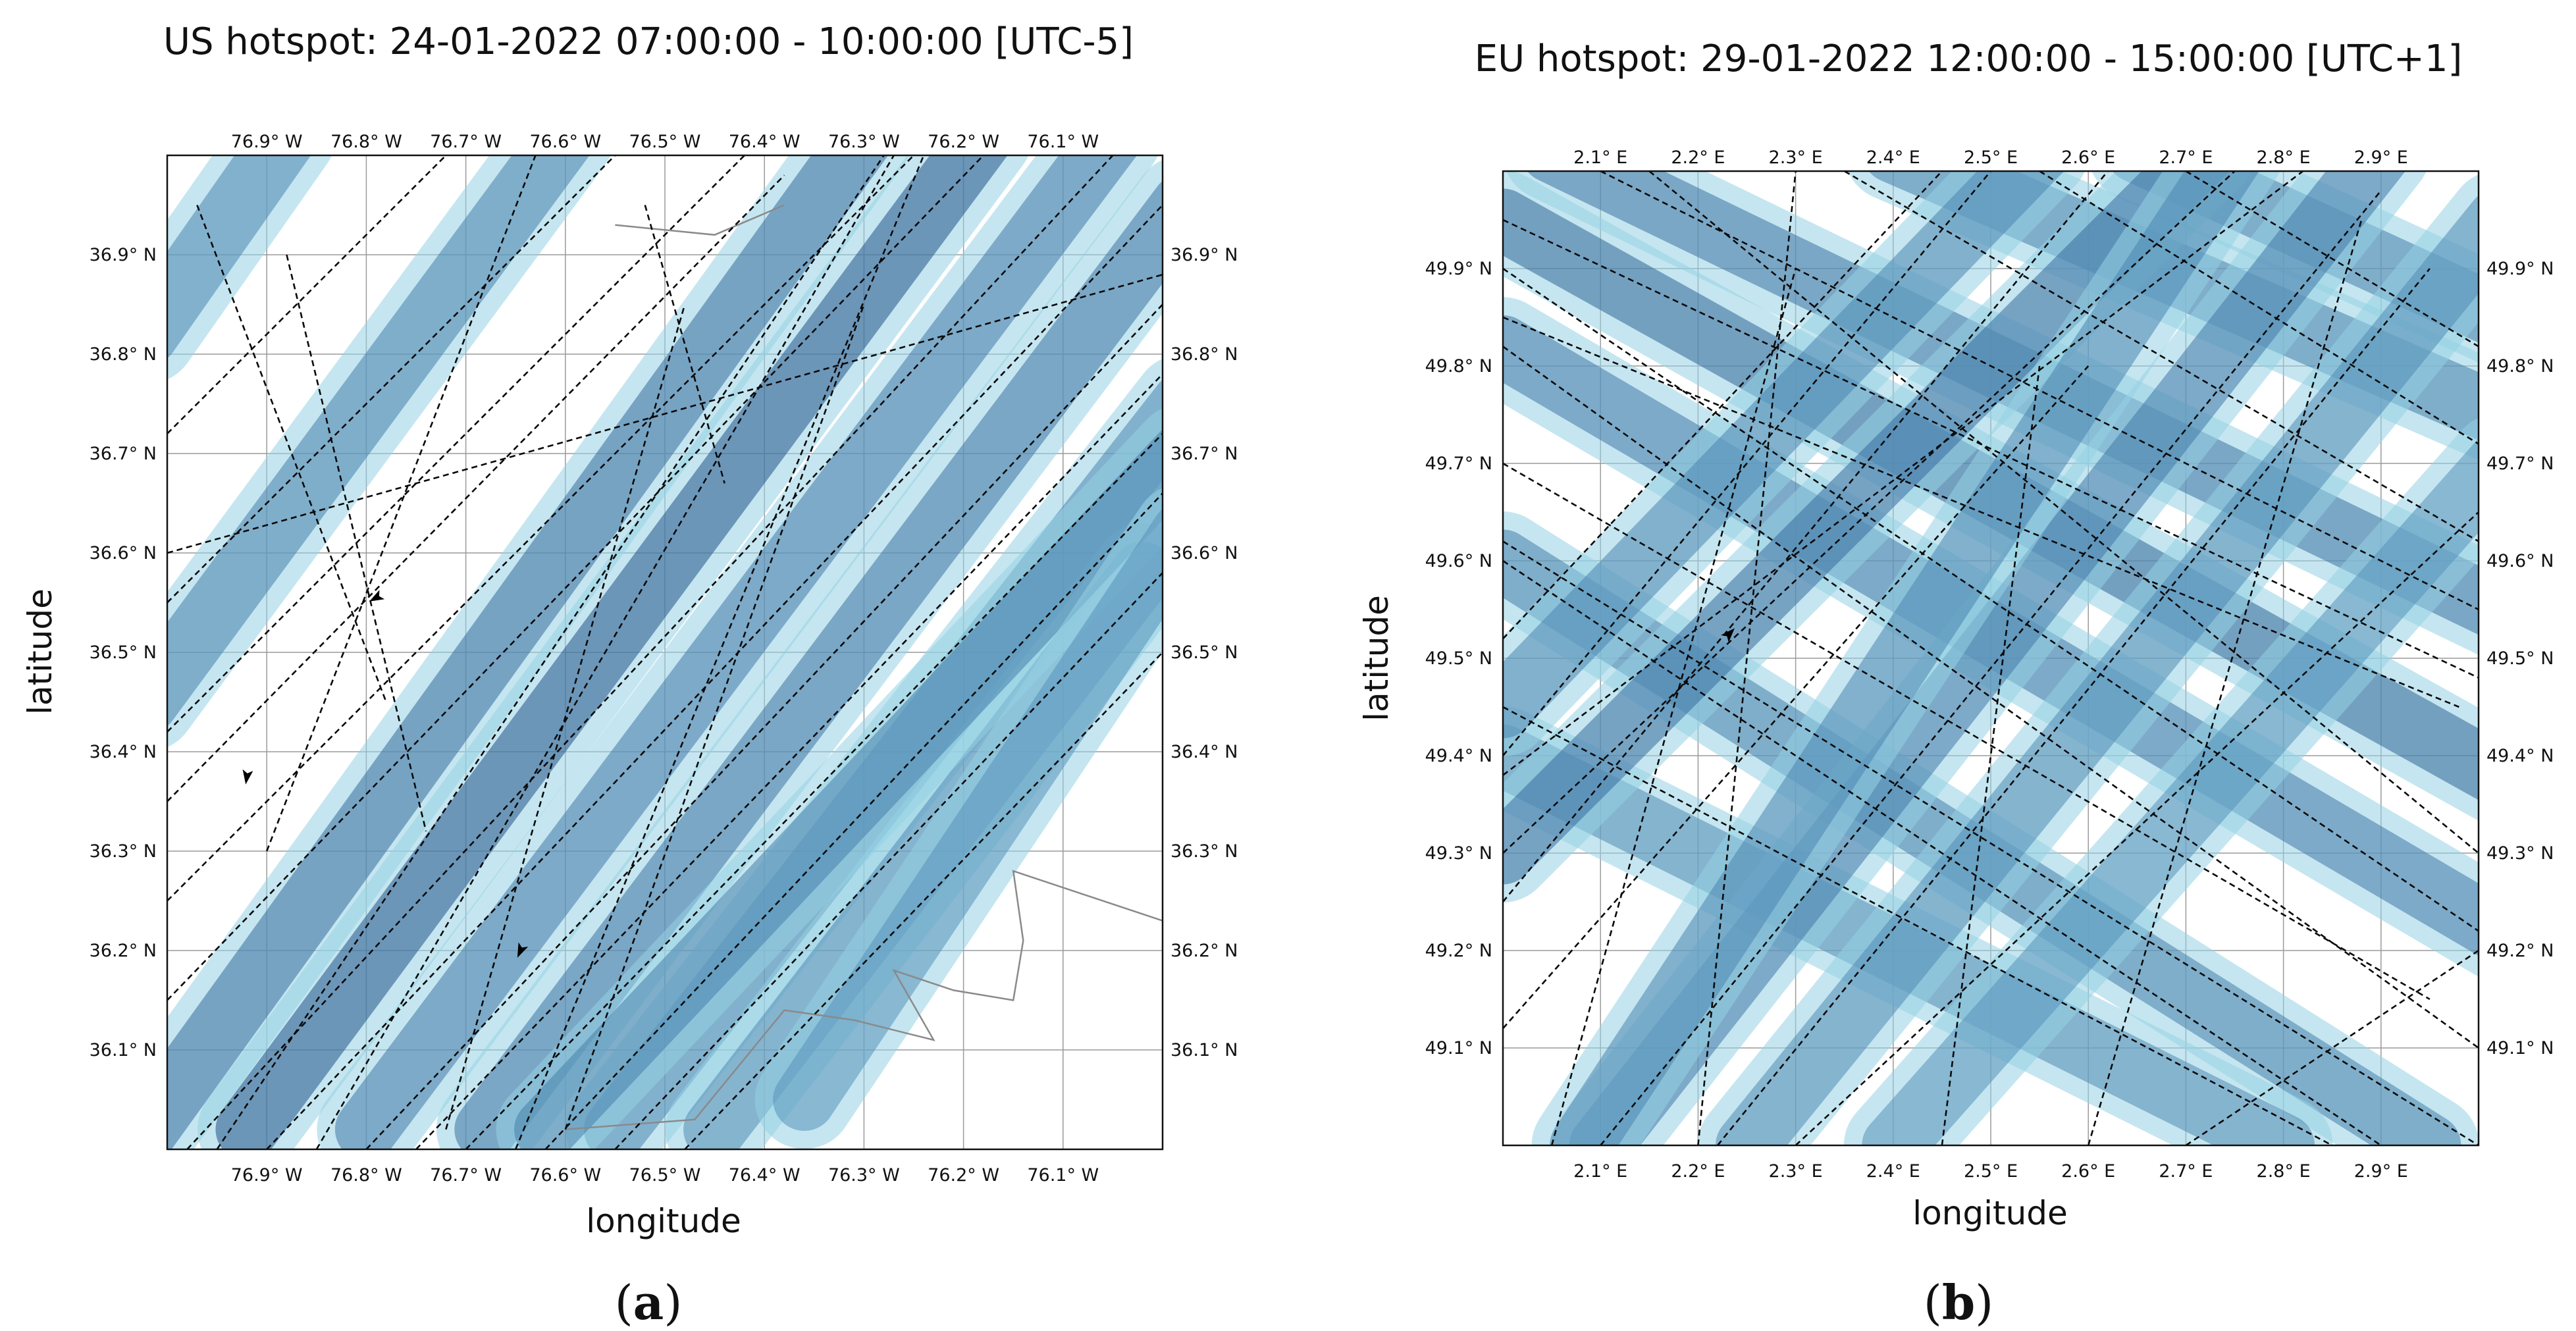 This screenshot has height=1331, width=2576. I want to click on y-tick-label-left: 36.1° N, so click(123, 1050).